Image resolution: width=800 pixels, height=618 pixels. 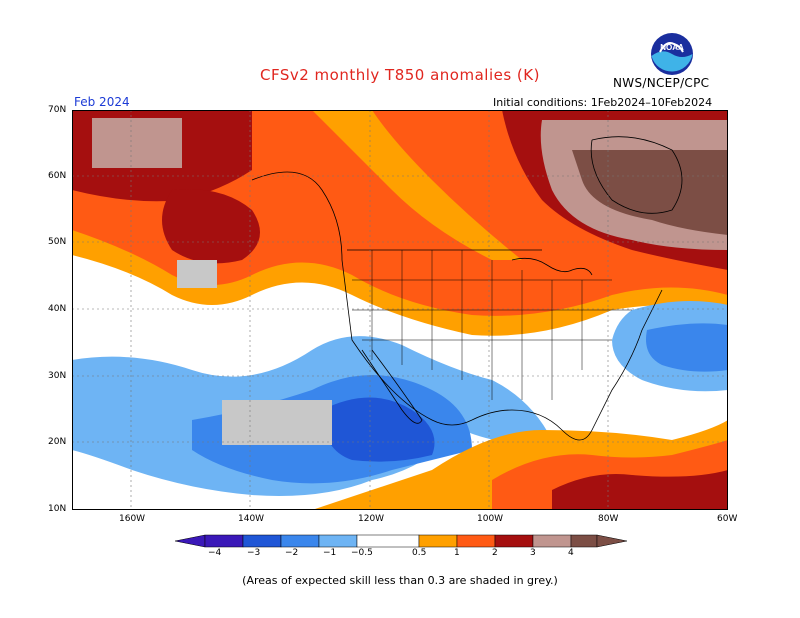 I want to click on initial-conditions: Initial conditions: 1Feb2024–10Feb2024, so click(x=603, y=102).